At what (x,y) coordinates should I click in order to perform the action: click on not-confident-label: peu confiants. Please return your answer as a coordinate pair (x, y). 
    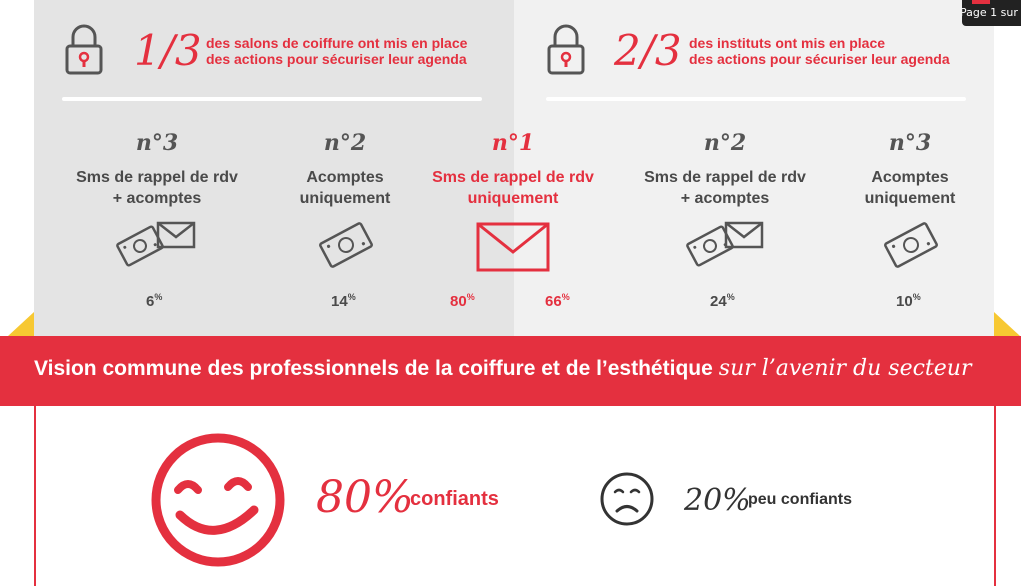
    Looking at the image, I should click on (800, 499).